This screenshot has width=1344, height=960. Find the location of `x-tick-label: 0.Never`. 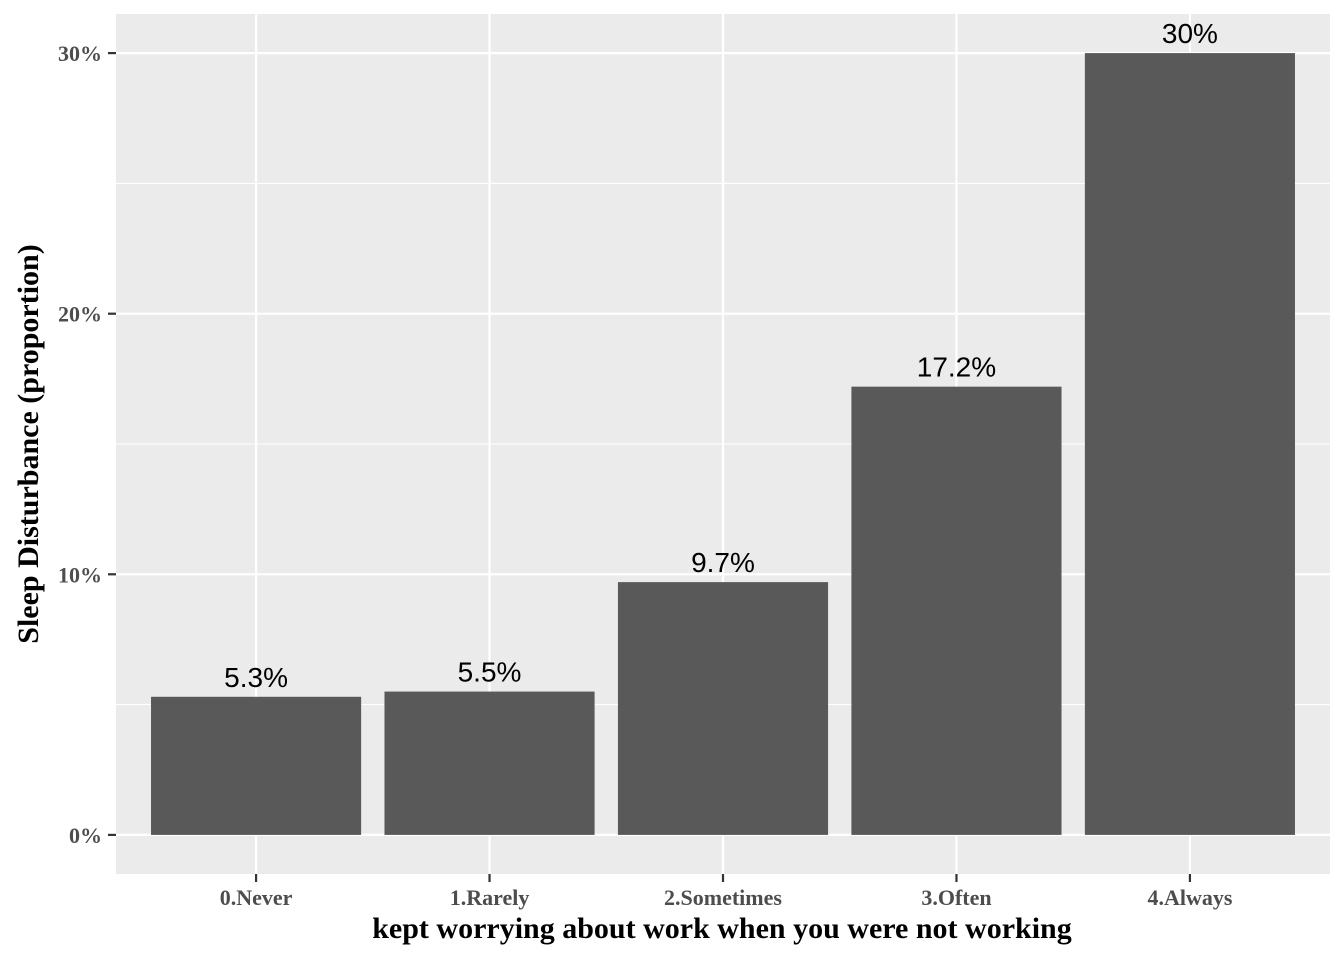

x-tick-label: 0.Never is located at coordinates (256, 897).